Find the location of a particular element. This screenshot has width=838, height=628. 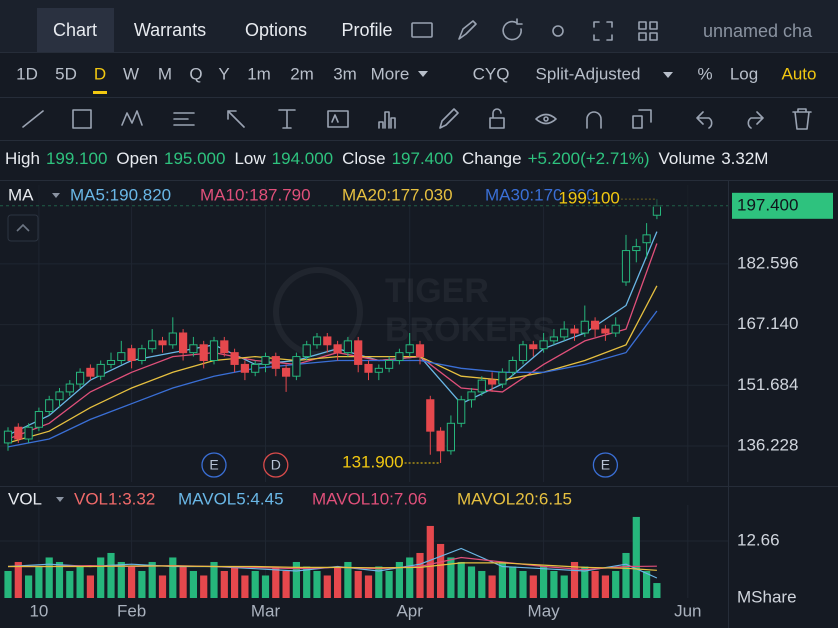

period-button: M is located at coordinates (165, 73).